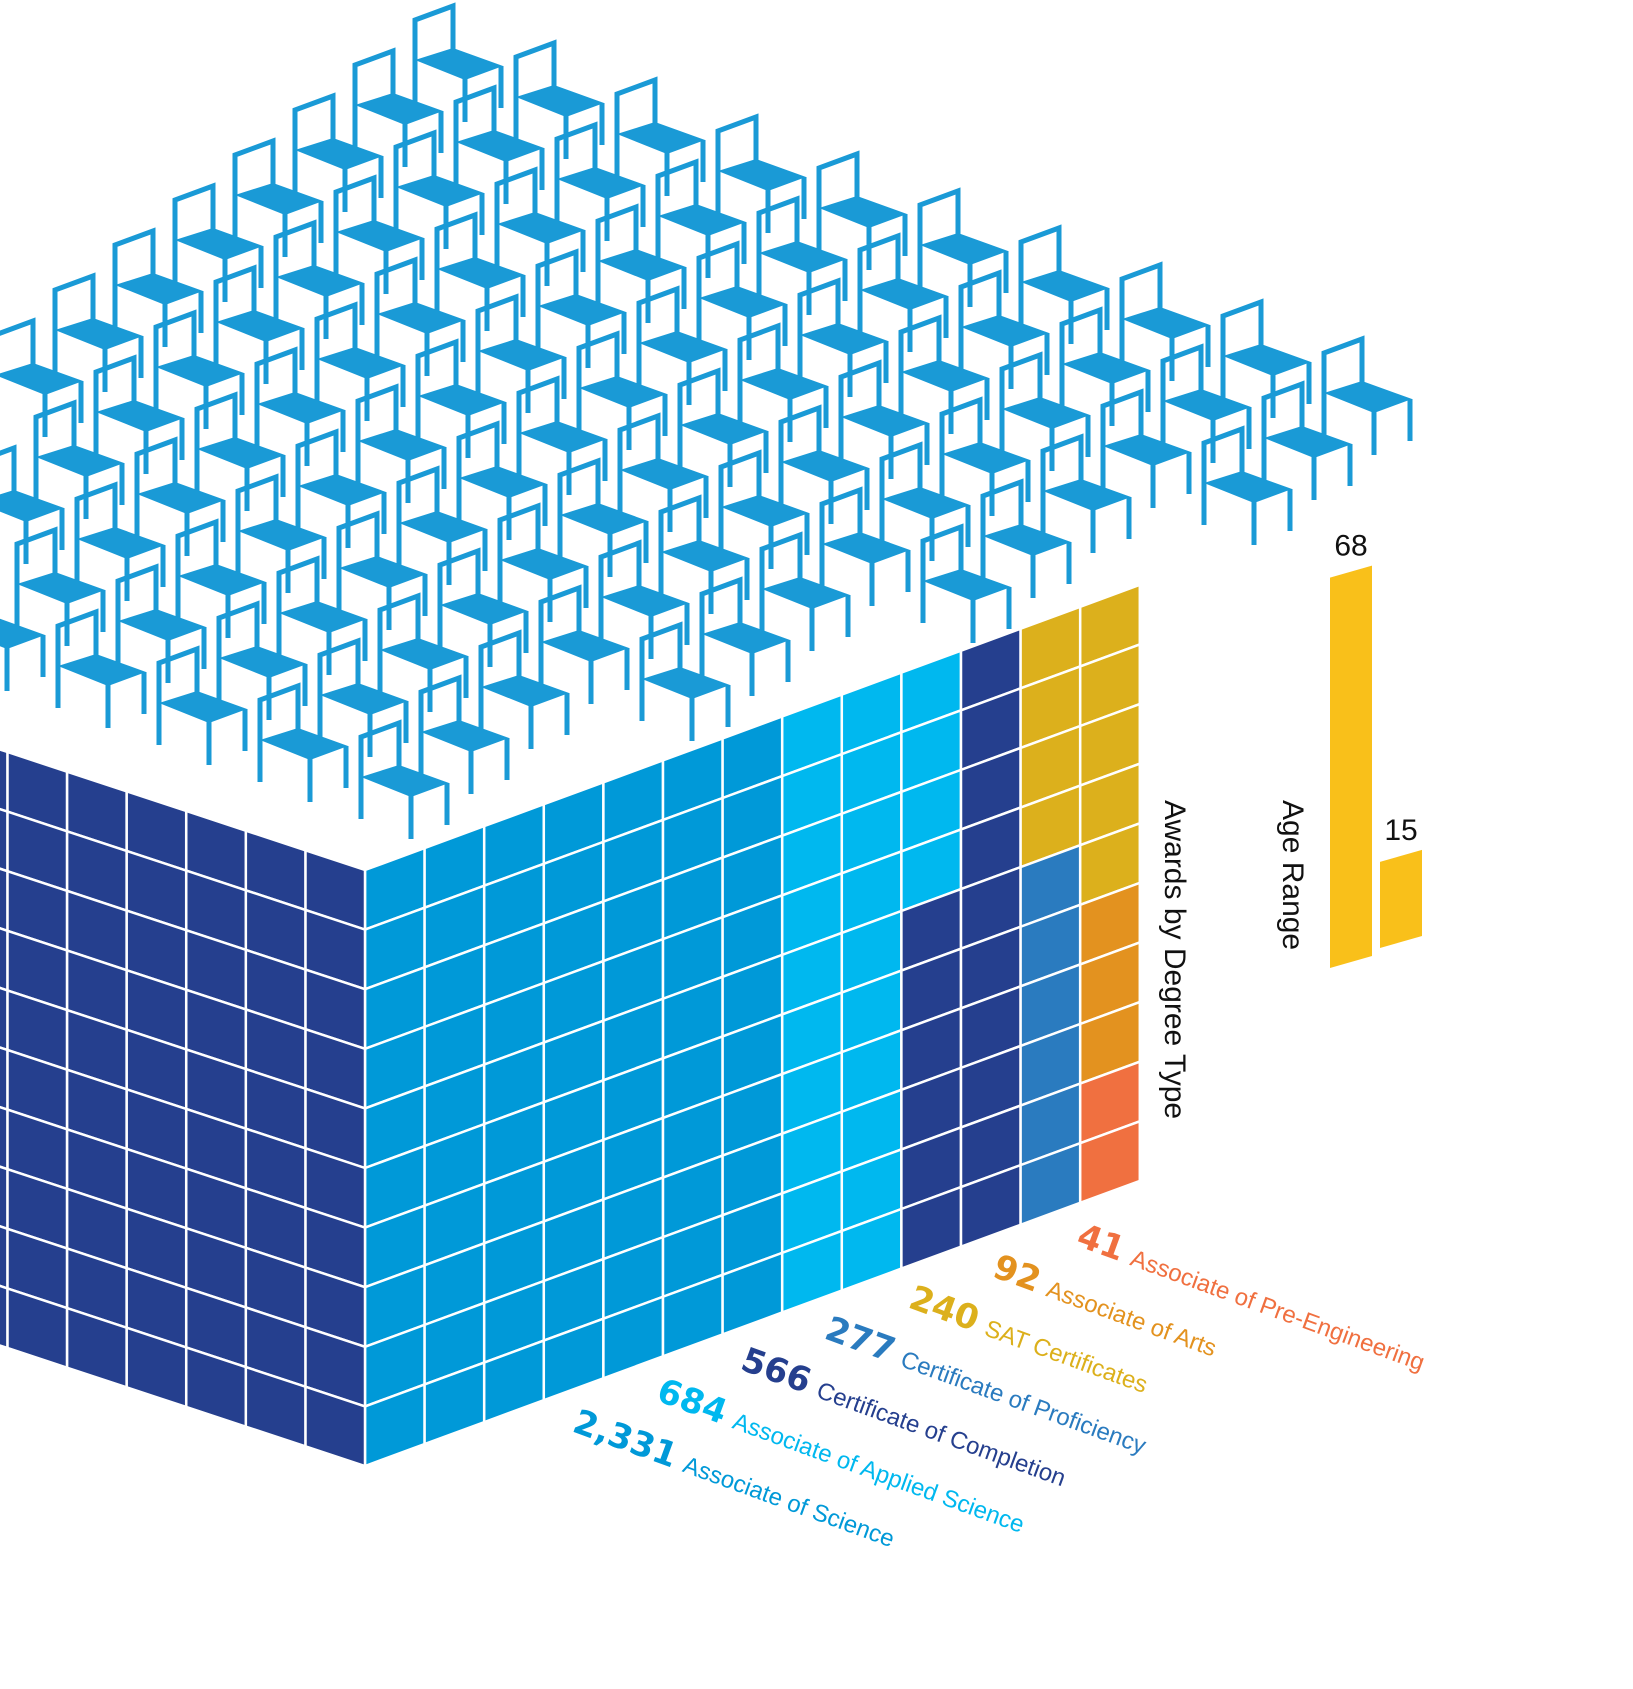 The image size is (1633, 1689). What do you see at coordinates (1174, 959) in the screenshot?
I see `waffle-title: Awards by Degree Type` at bounding box center [1174, 959].